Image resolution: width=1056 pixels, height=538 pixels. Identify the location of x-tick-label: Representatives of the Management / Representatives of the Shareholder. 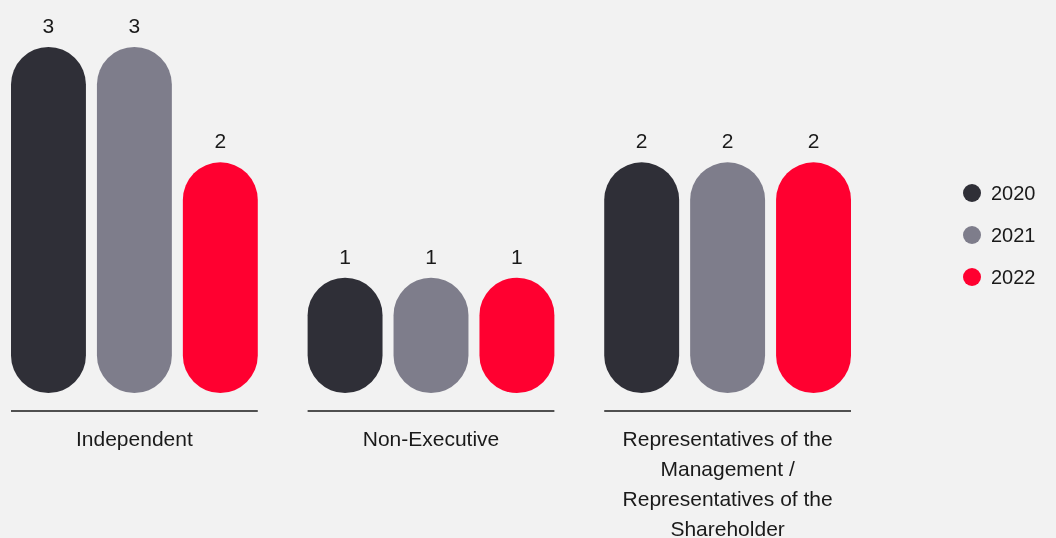
(727, 482).